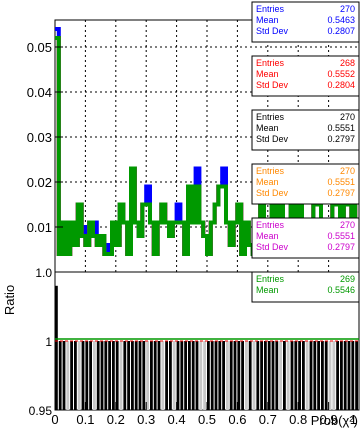 This screenshot has width=361, height=428. Describe the element at coordinates (43, 273) in the screenshot. I see `ratio-y-tick-label: 1.0` at that location.